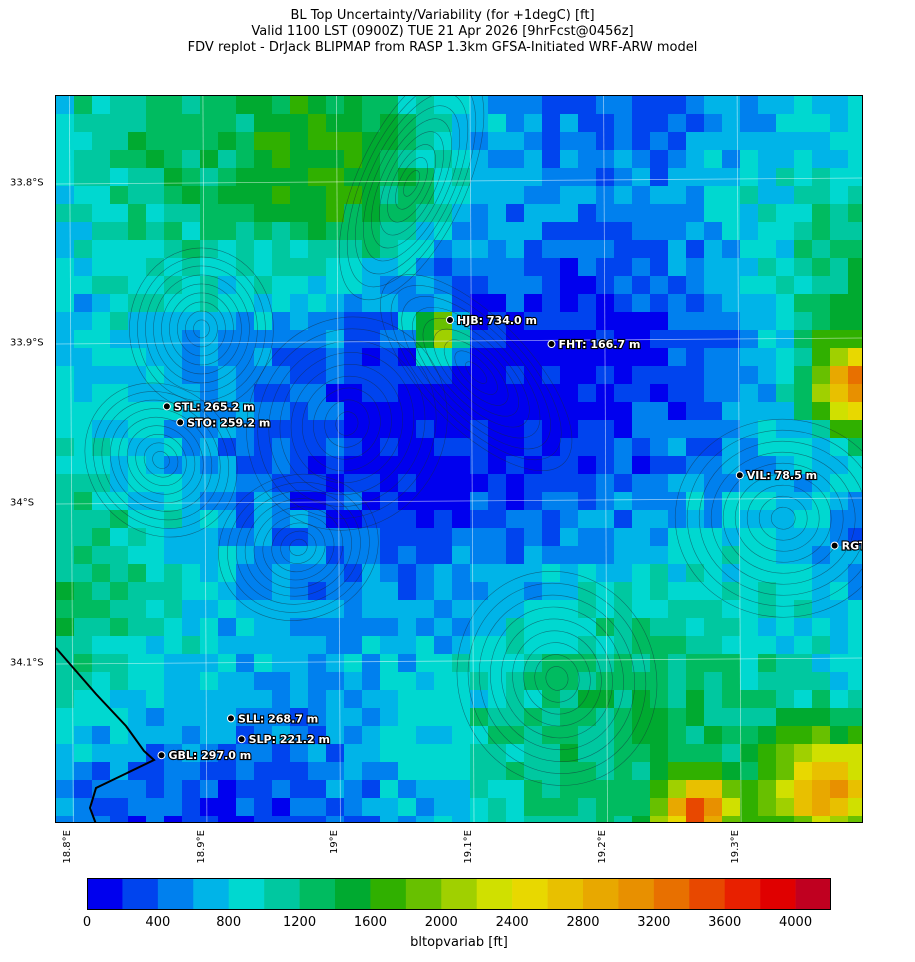 This screenshot has height=962, width=915. I want to click on colorbar-swatch, so click(423, 894).